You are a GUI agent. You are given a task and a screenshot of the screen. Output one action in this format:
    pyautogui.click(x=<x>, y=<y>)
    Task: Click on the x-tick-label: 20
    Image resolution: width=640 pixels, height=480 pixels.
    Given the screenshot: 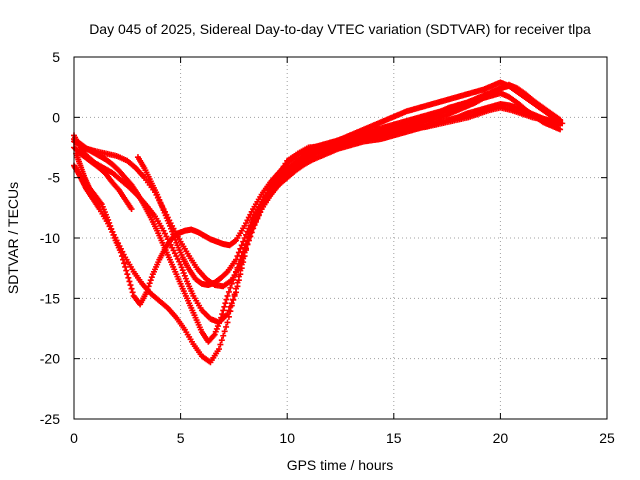 What is the action you would take?
    pyautogui.click(x=501, y=438)
    